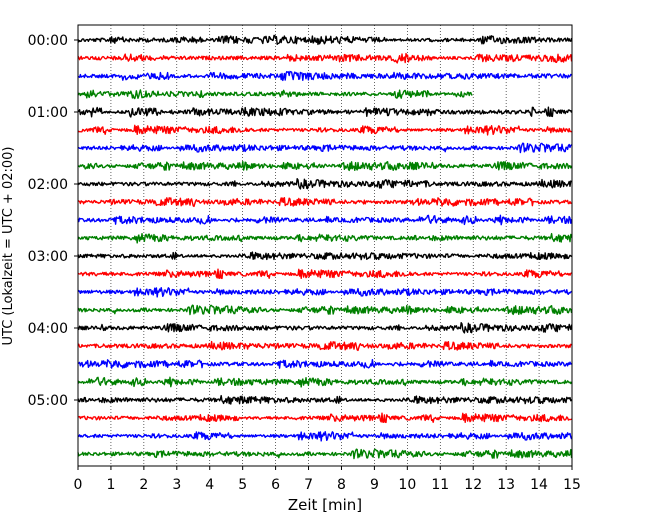 The height and width of the screenshot is (520, 650). Describe the element at coordinates (374, 485) in the screenshot. I see `x-tick-label: 9` at that location.